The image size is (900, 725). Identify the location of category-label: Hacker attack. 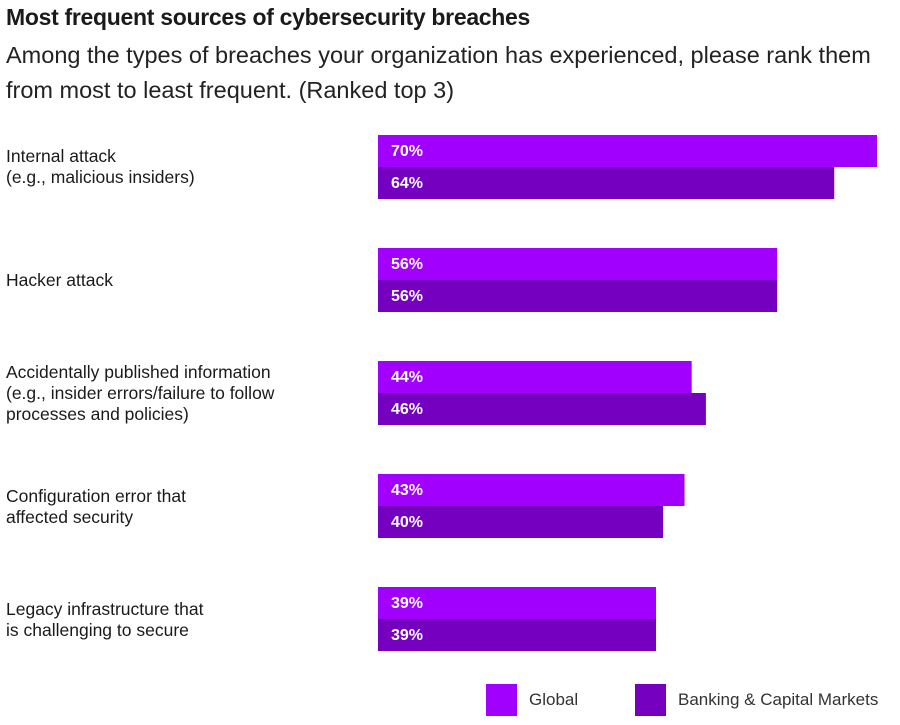
(59, 280).